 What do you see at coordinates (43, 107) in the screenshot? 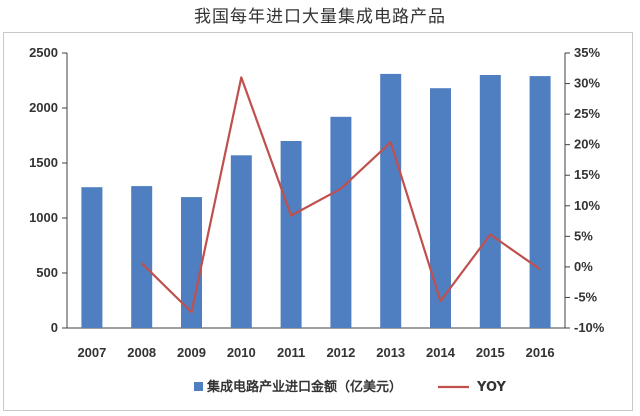
I see `left-tick-label: 2000` at bounding box center [43, 107].